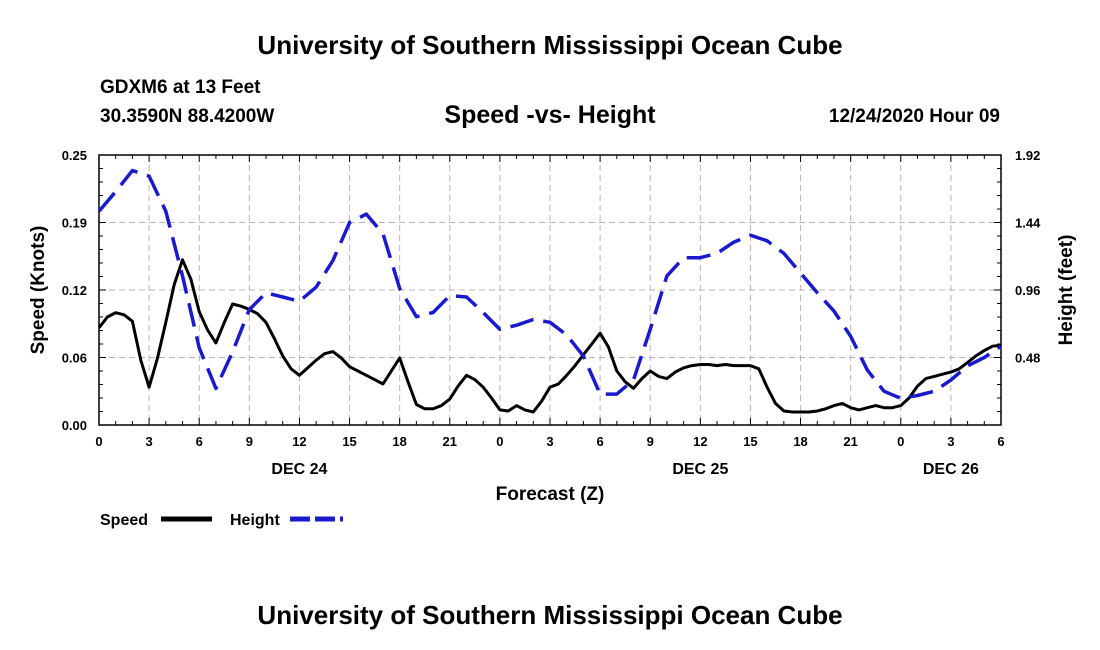 The image size is (1100, 650). Describe the element at coordinates (1028, 223) in the screenshot. I see `y2-tick-label: 1.44` at that location.